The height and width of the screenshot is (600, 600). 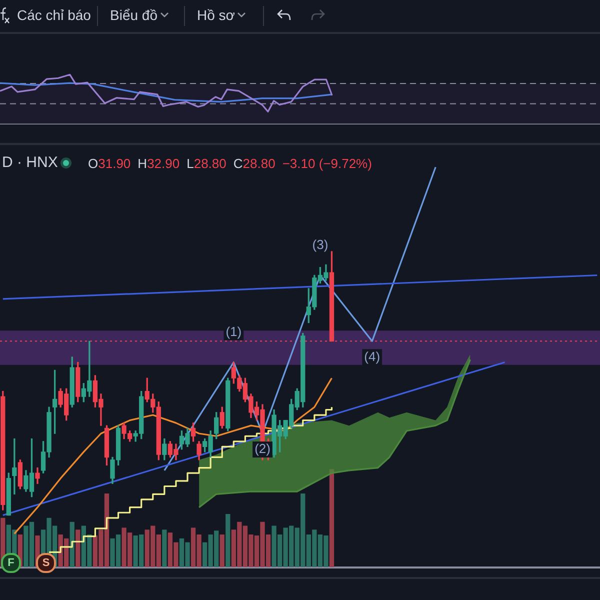 What do you see at coordinates (206, 163) in the screenshot?
I see `text: L28.80` at bounding box center [206, 163].